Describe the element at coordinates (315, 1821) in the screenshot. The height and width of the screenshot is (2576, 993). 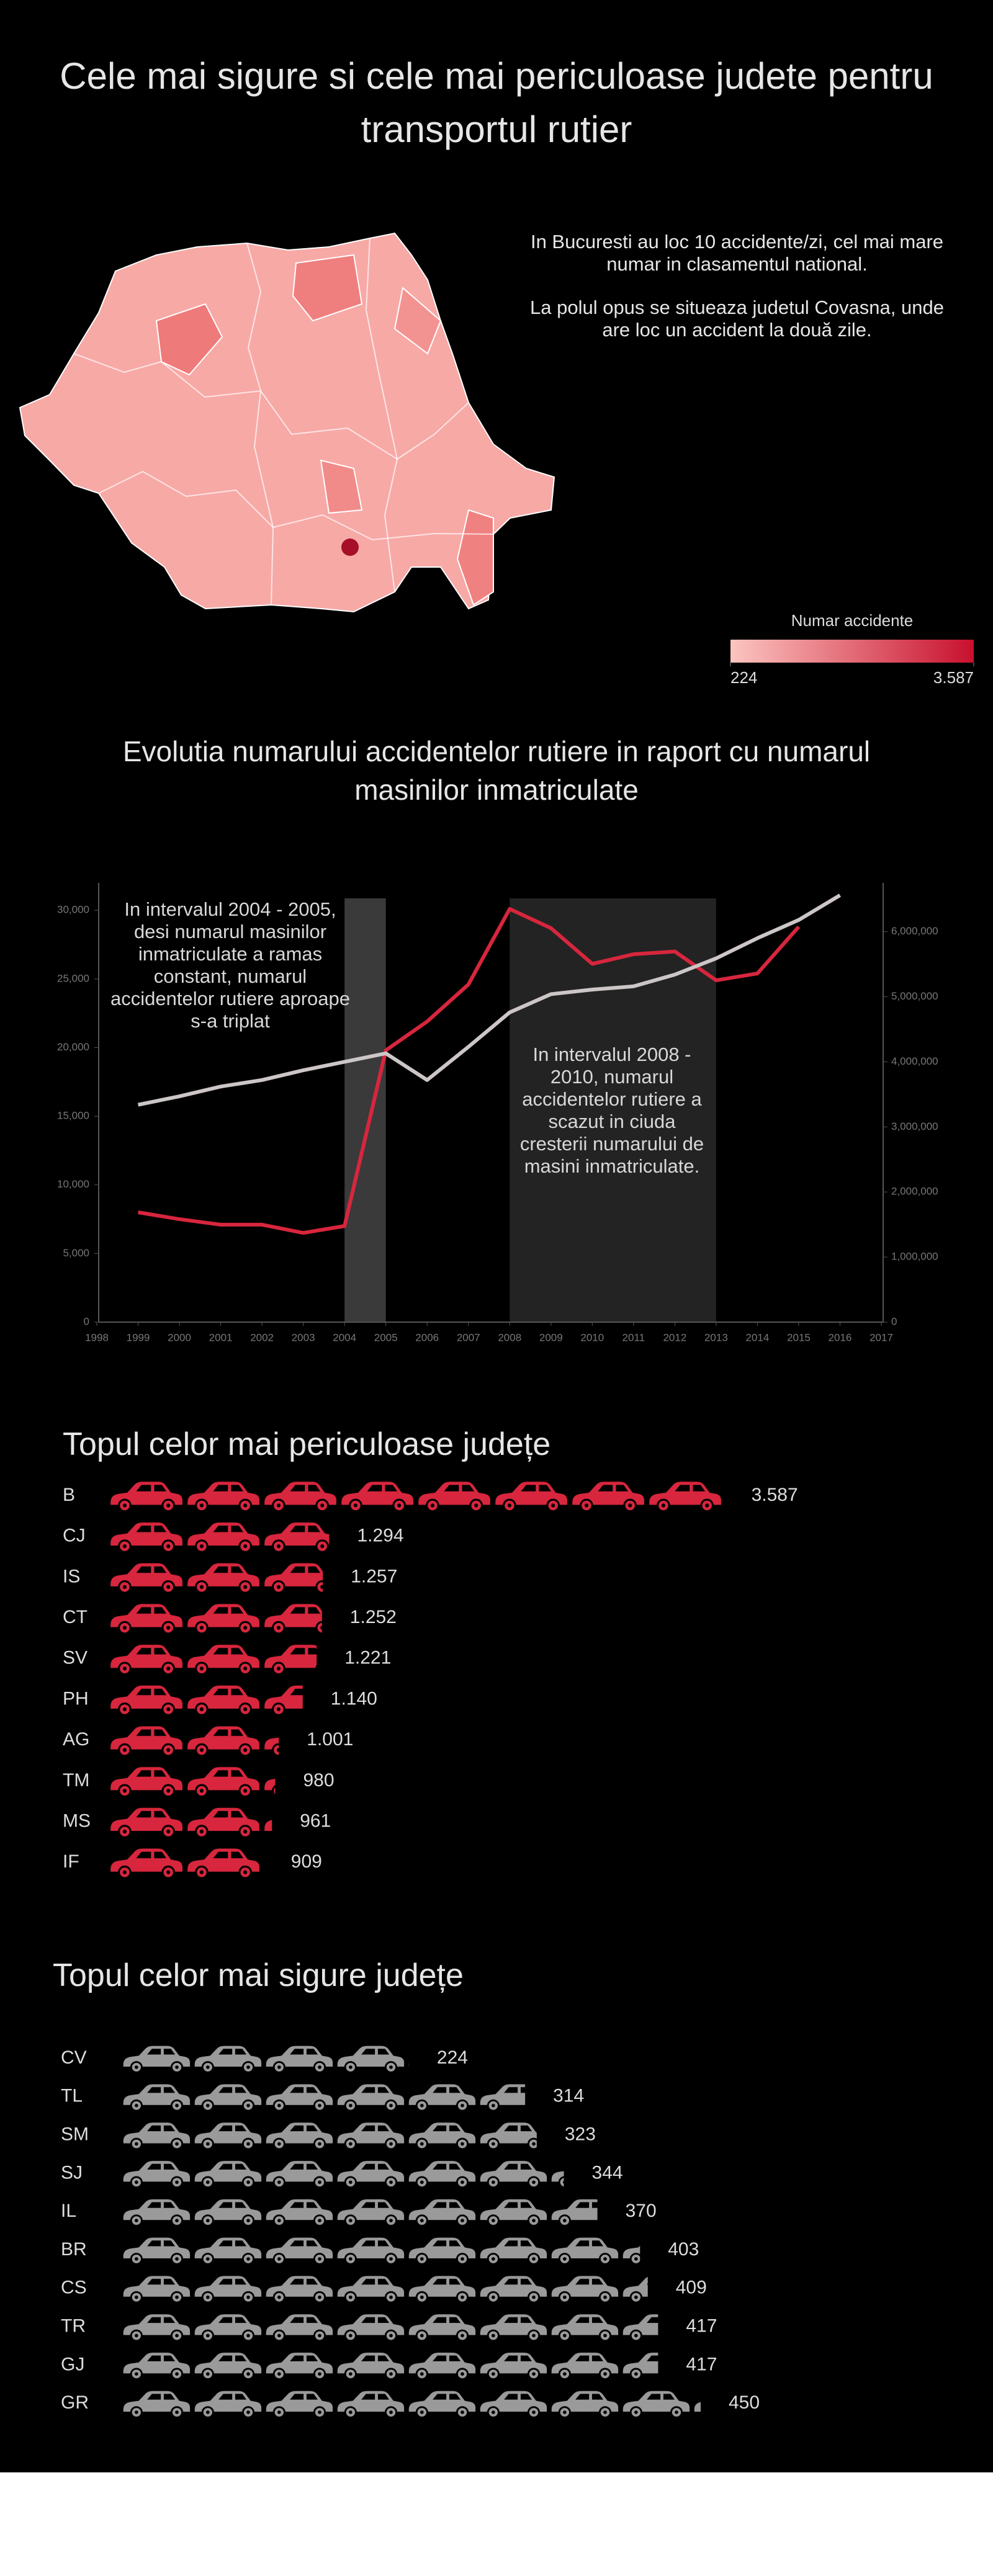
I see `value-label: 961` at that location.